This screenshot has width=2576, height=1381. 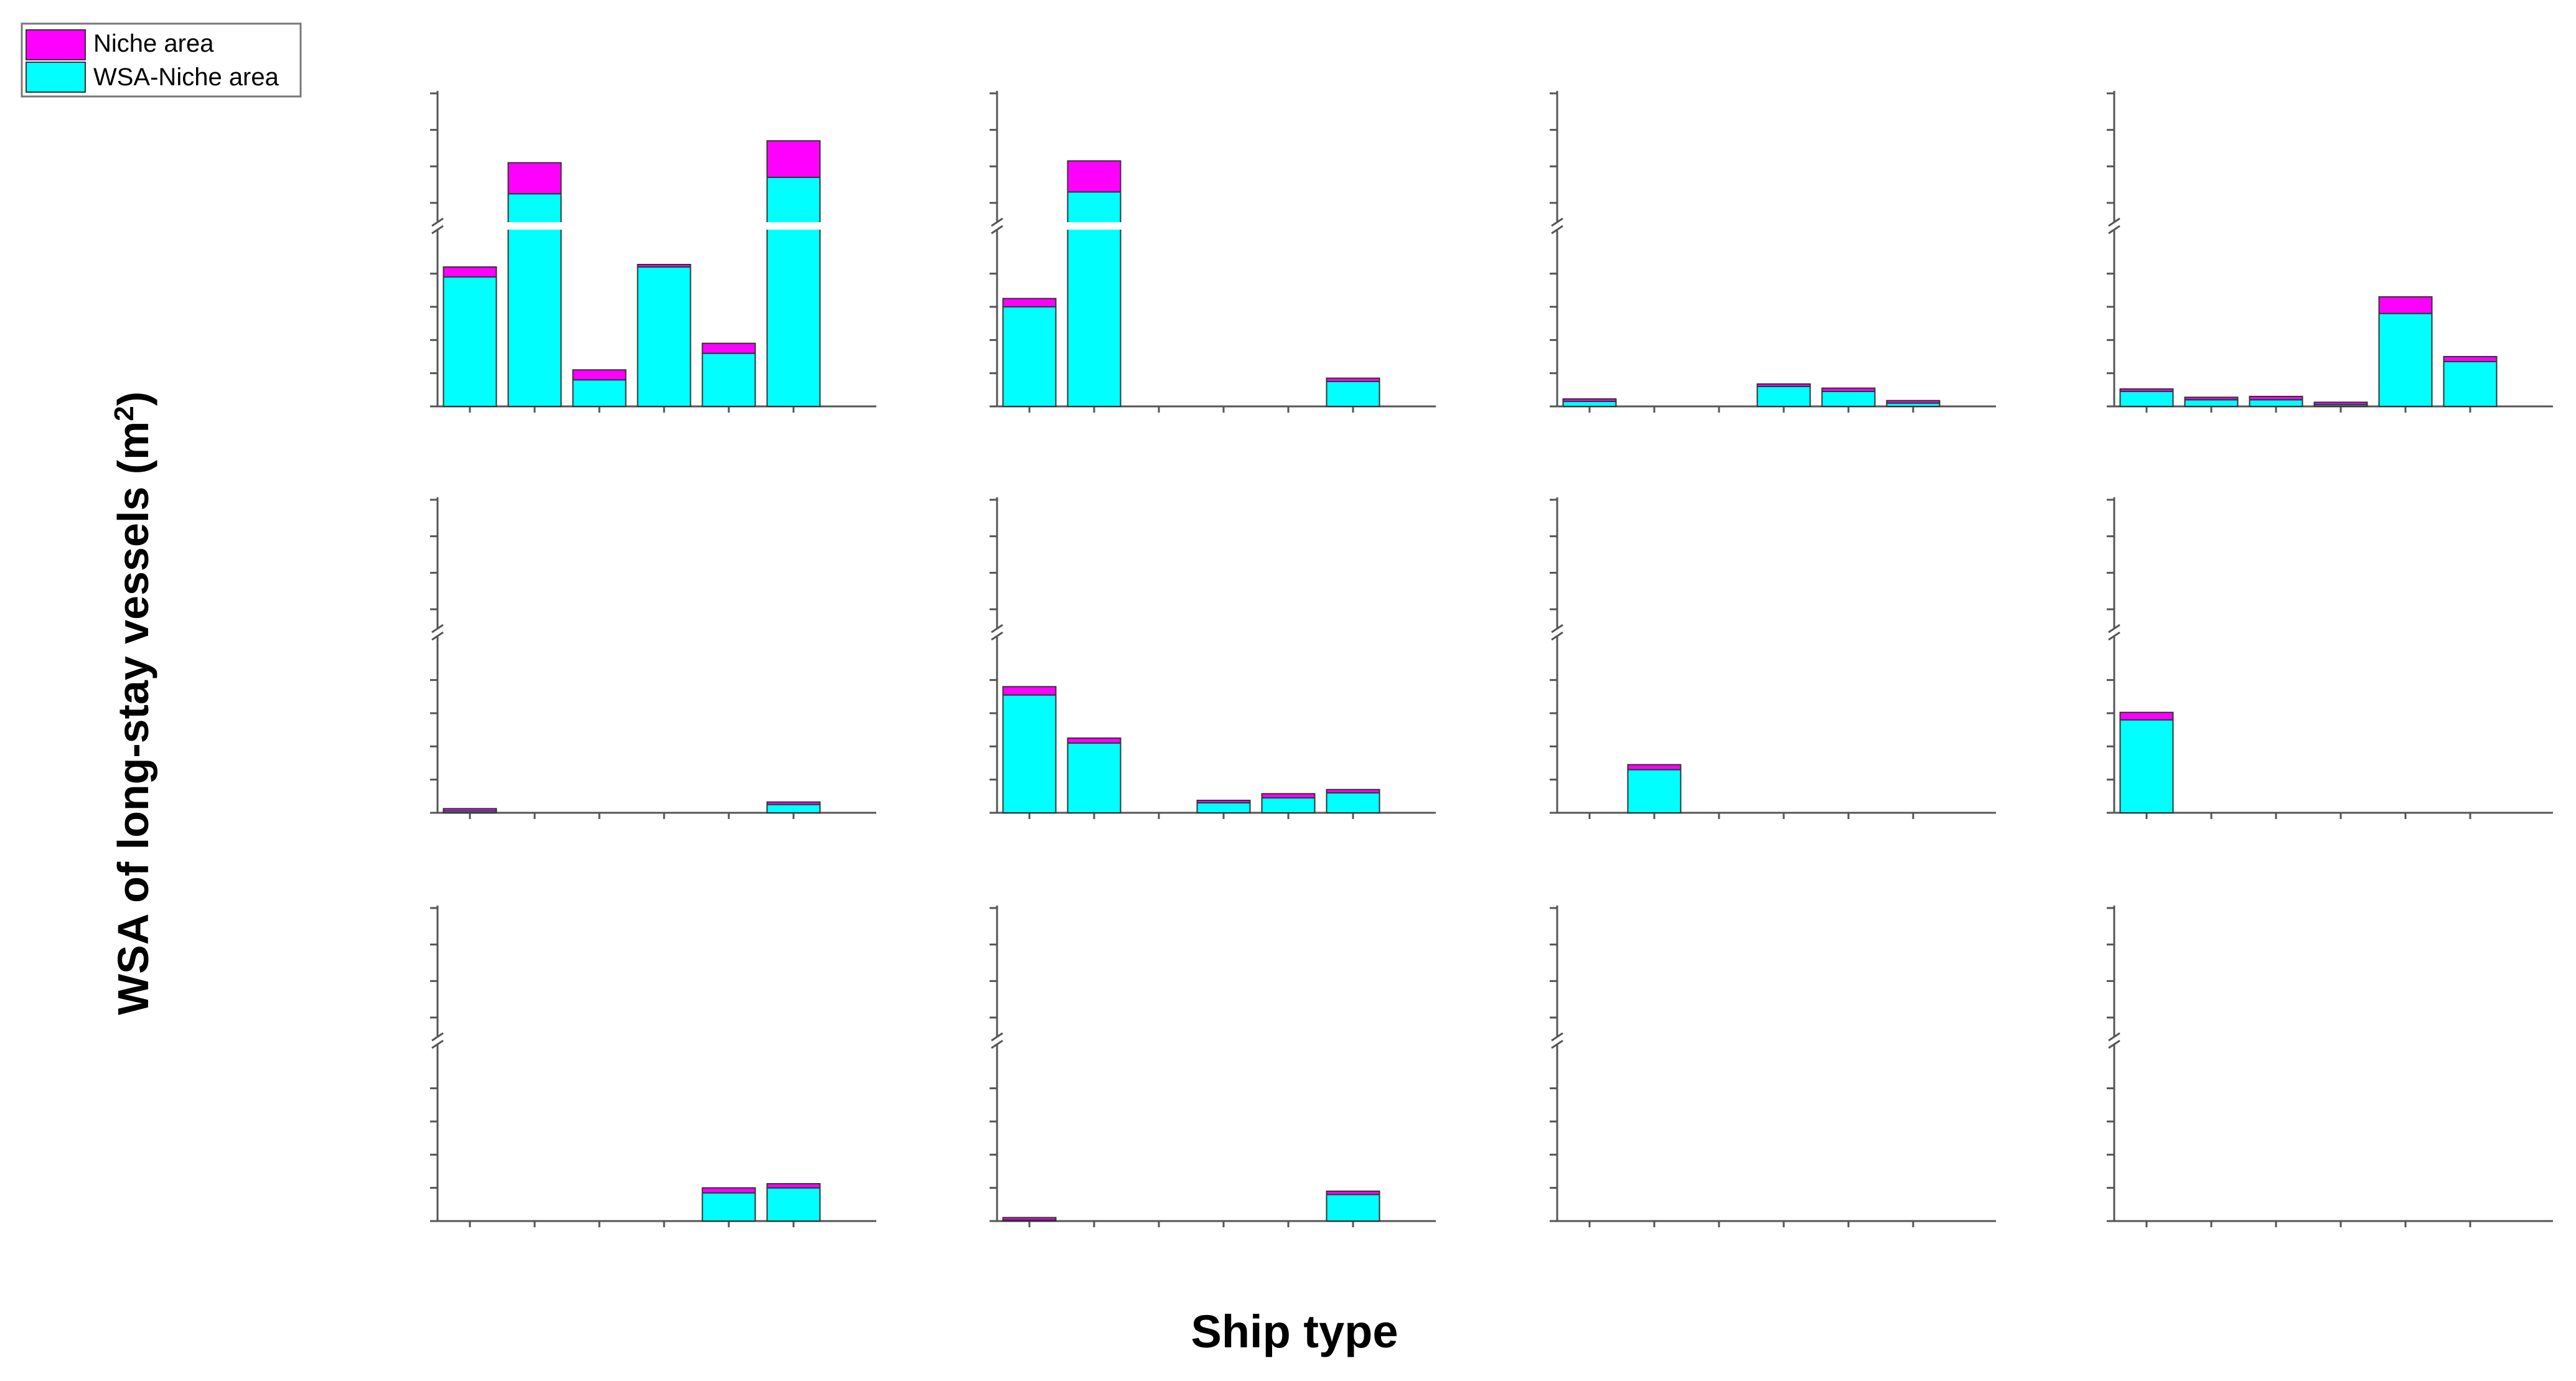 I want to click on legend-label-niche: Niche area, so click(x=153, y=43).